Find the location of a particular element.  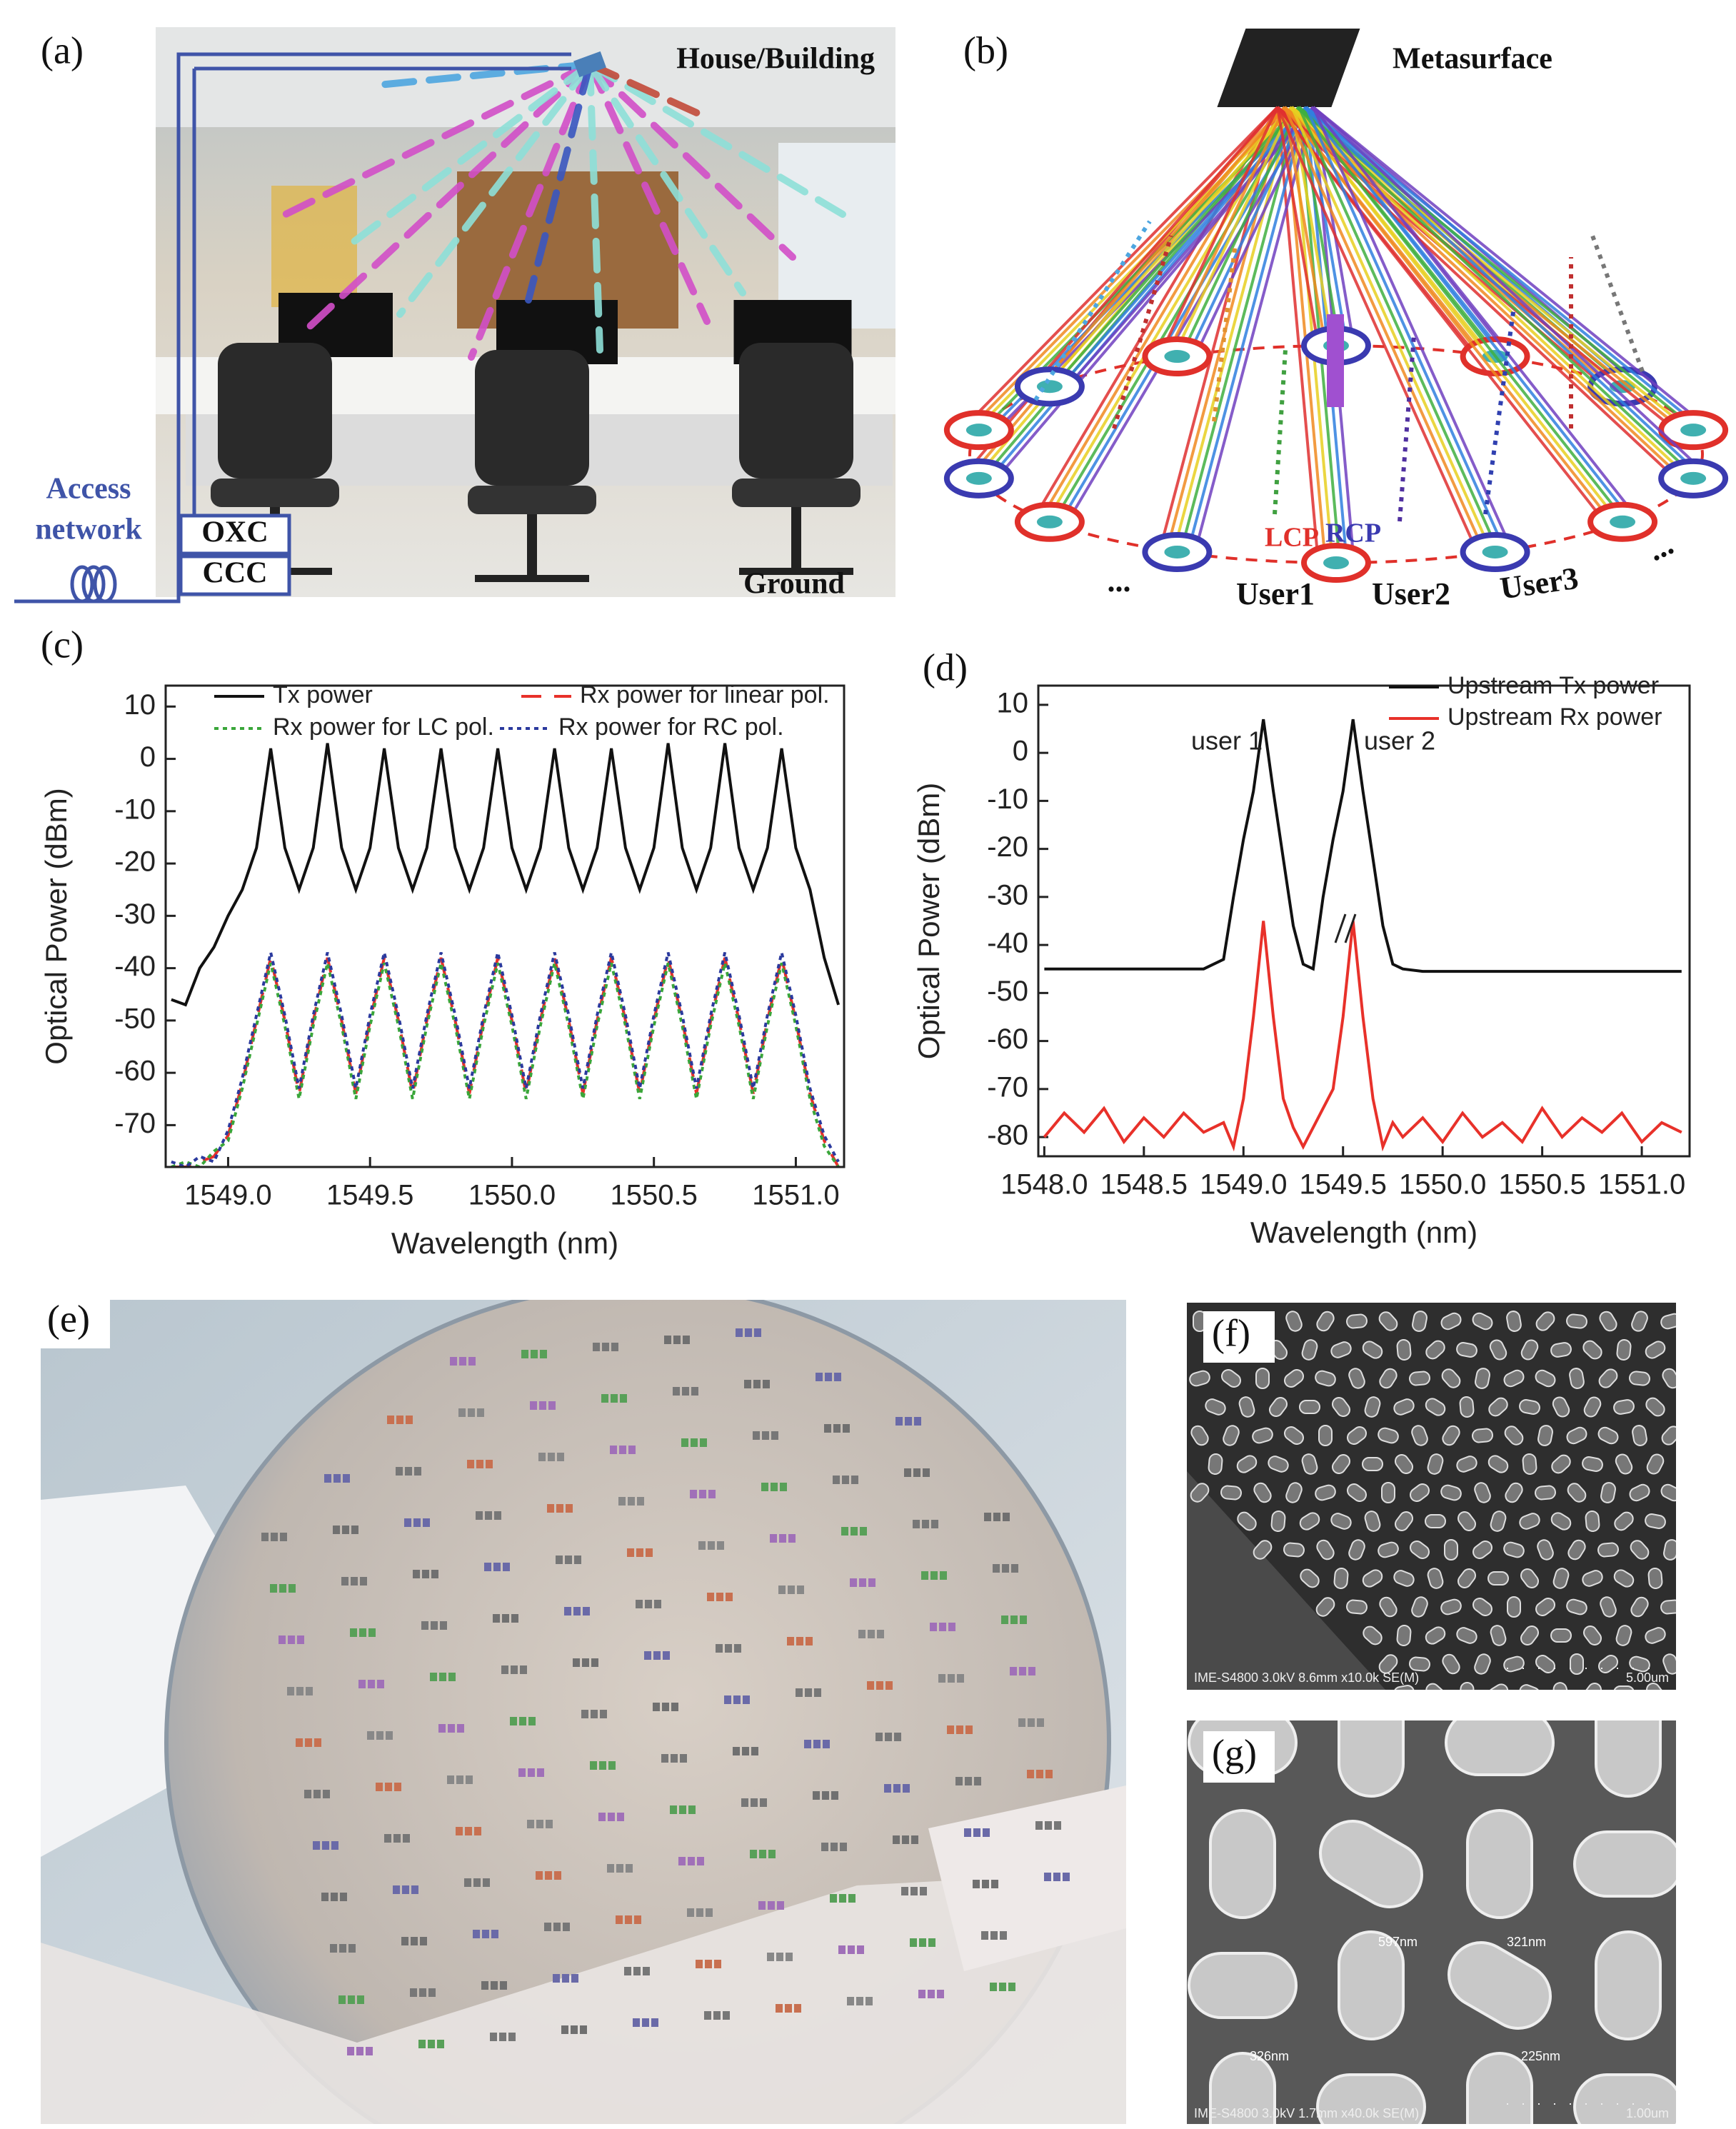

x-tick-label: 1550.5 is located at coordinates (1541, 1185).